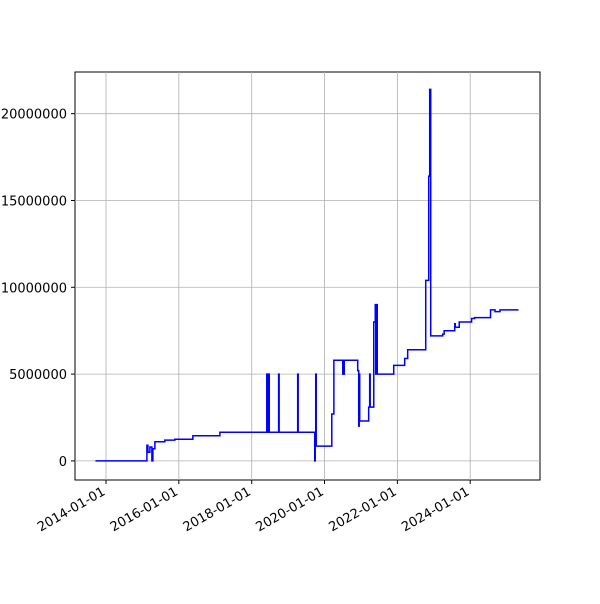 This screenshot has width=600, height=604. What do you see at coordinates (362, 509) in the screenshot?
I see `x-tick-label: 2022-01-01` at bounding box center [362, 509].